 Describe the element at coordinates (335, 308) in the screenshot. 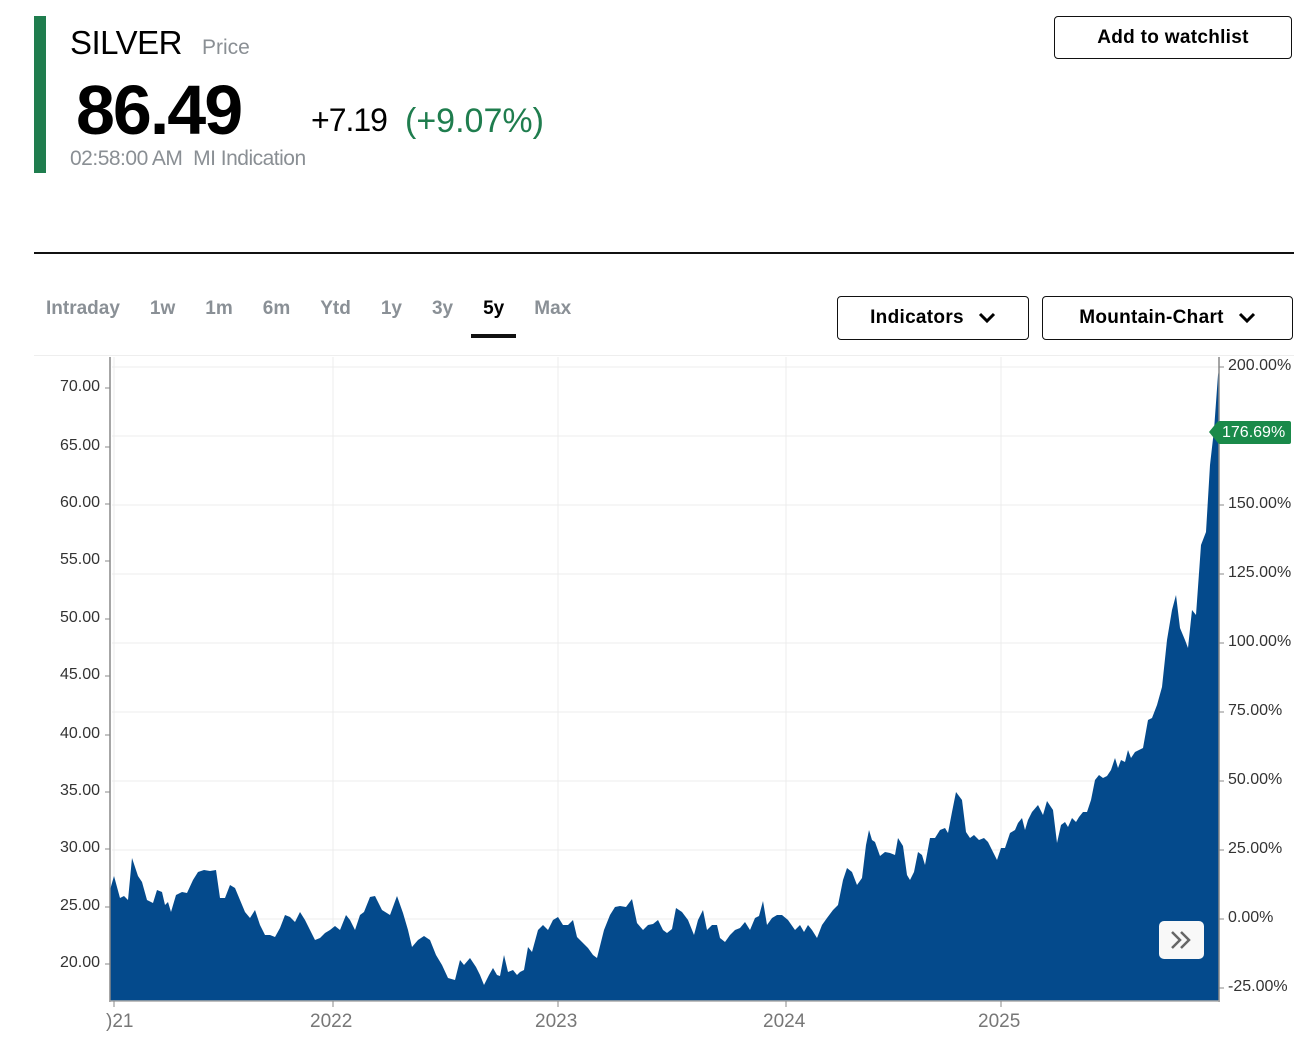

I see `tab-ytd: Ytd` at that location.